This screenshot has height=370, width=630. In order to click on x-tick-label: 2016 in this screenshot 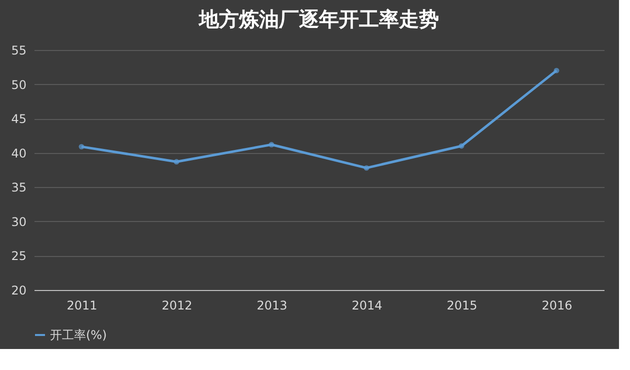, I will do `click(557, 305)`.